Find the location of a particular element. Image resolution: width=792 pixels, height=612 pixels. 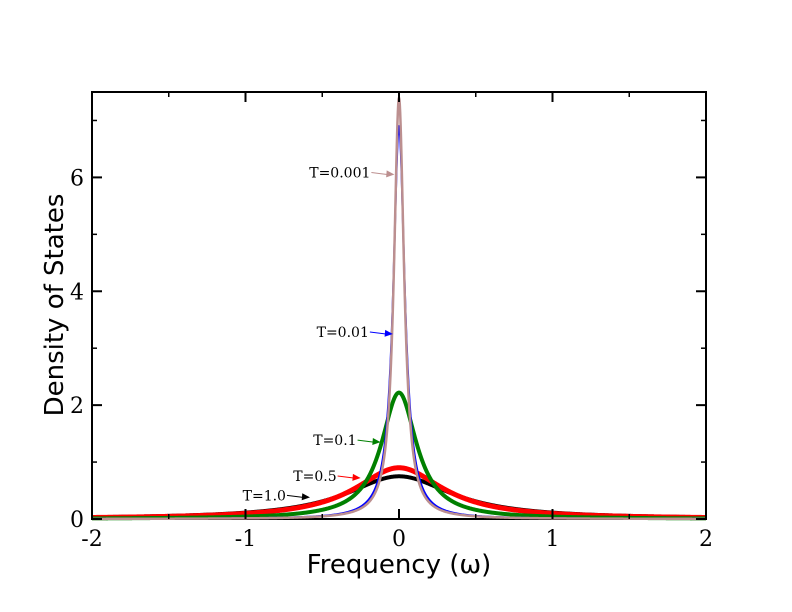

x-tick-label: 0 is located at coordinates (399, 539).